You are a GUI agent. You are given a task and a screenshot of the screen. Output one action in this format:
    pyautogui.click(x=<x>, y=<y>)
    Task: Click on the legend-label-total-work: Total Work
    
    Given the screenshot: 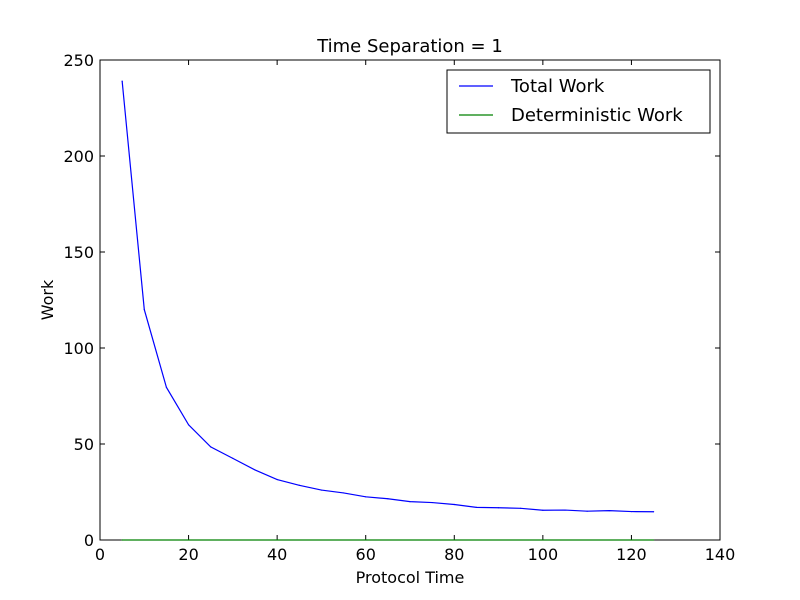 What is the action you would take?
    pyautogui.click(x=557, y=86)
    